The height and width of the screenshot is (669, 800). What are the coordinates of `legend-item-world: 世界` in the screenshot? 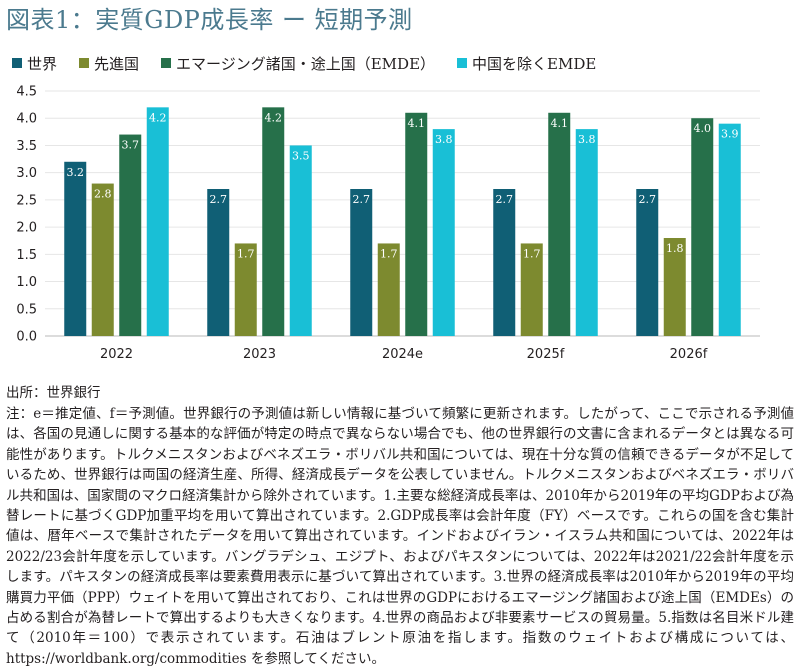 It's located at (34, 63).